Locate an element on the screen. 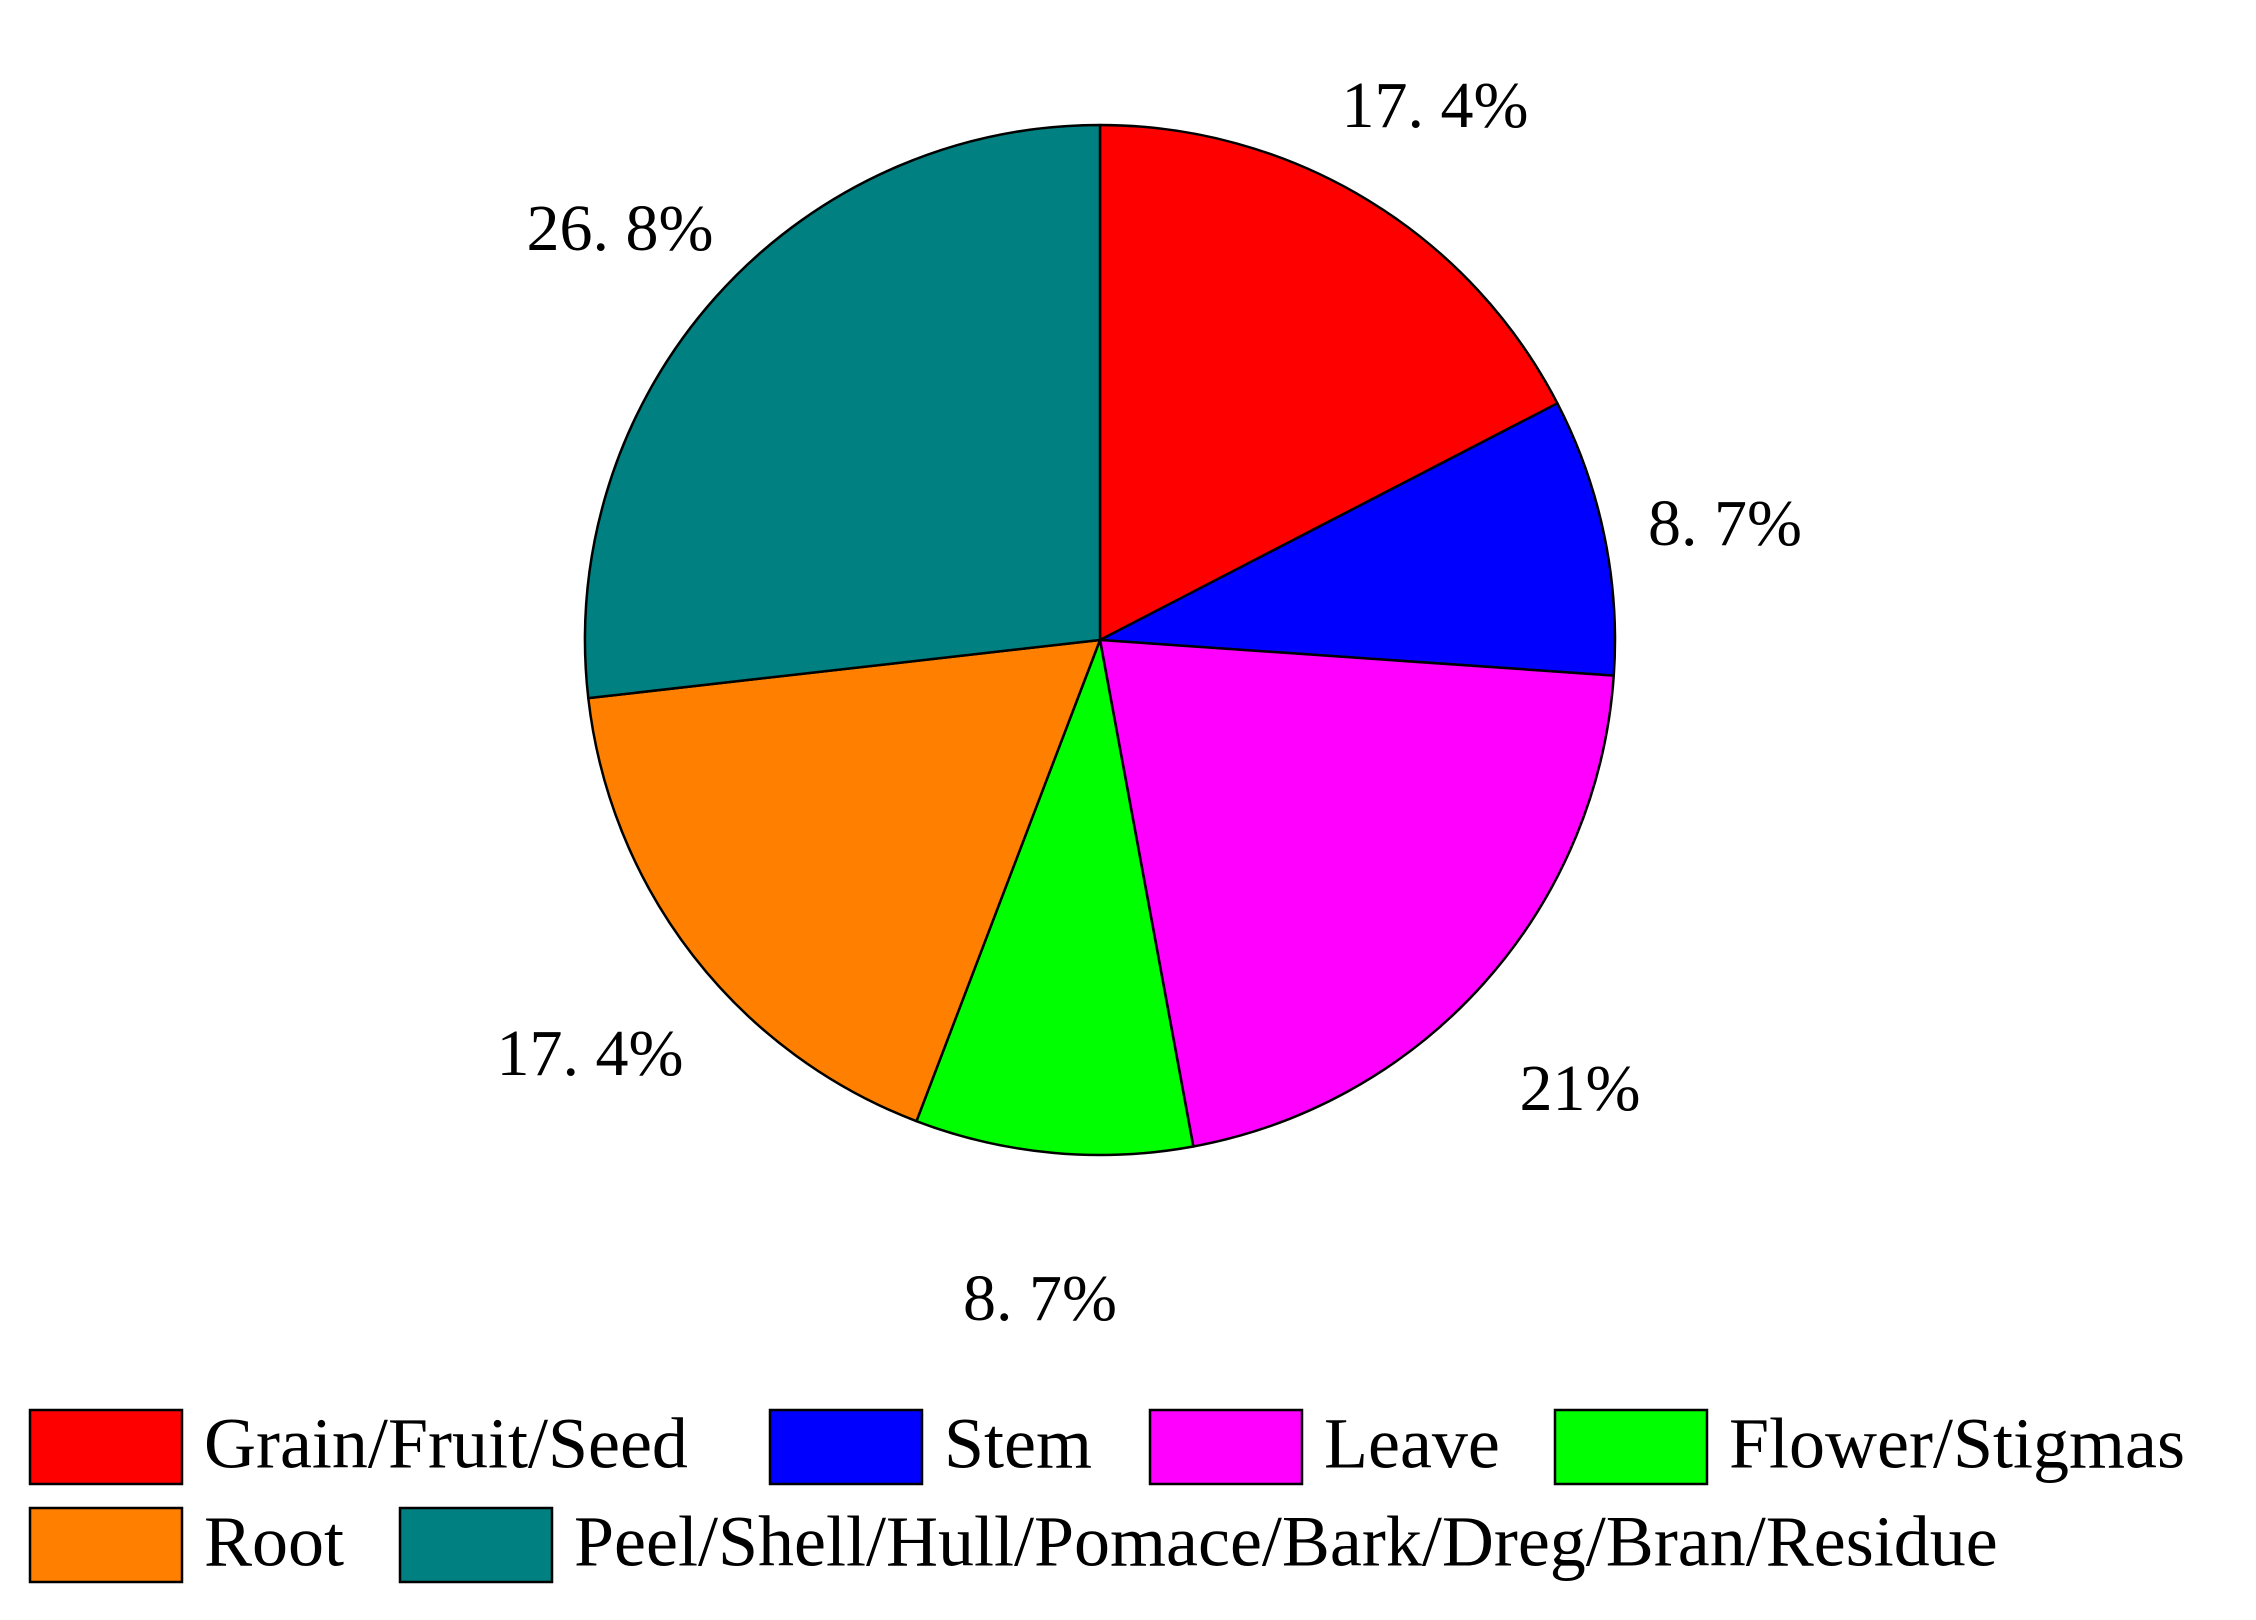 The image size is (2256, 1620). legend-item-leave: Leave is located at coordinates (1324, 1445).